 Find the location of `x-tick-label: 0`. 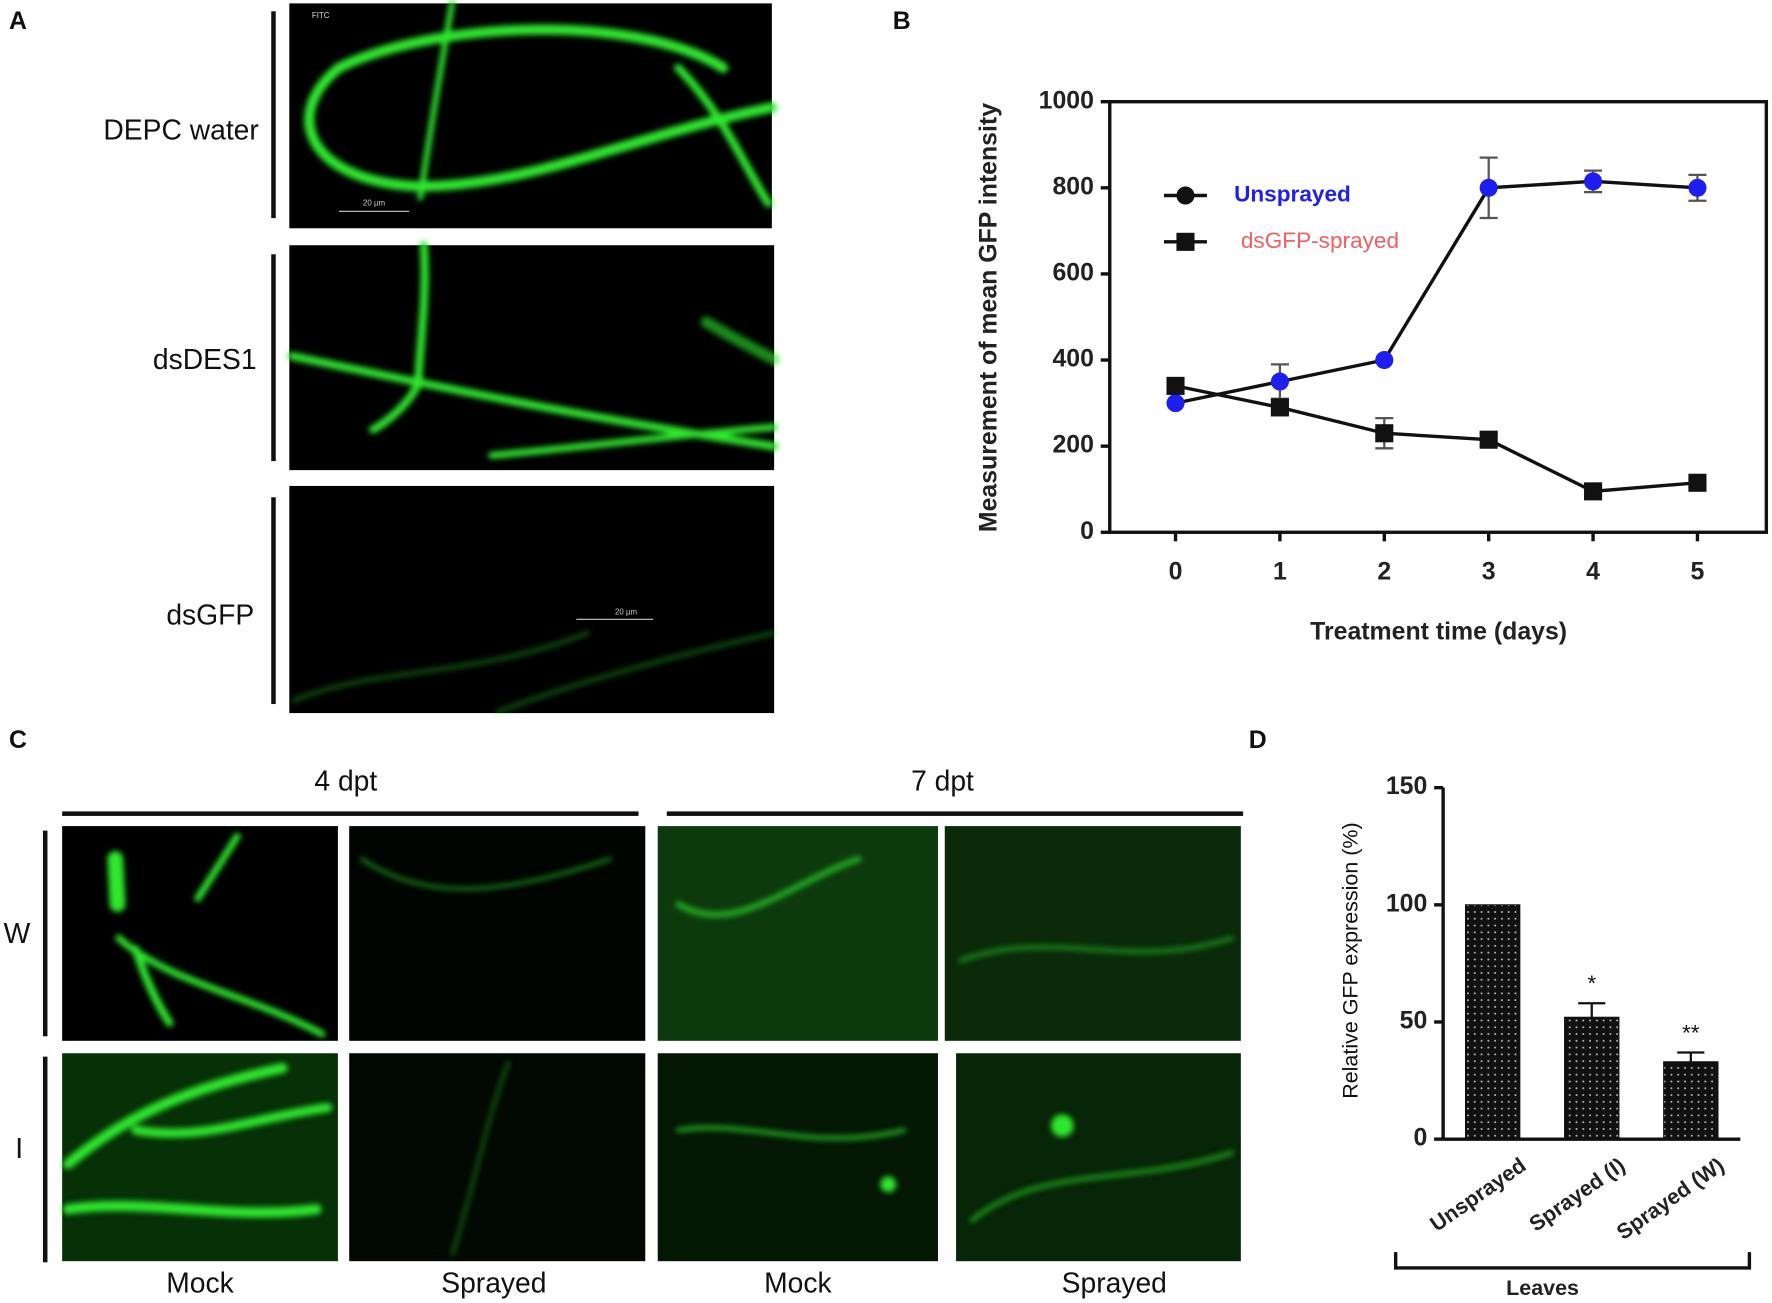

x-tick-label: 0 is located at coordinates (1176, 572).